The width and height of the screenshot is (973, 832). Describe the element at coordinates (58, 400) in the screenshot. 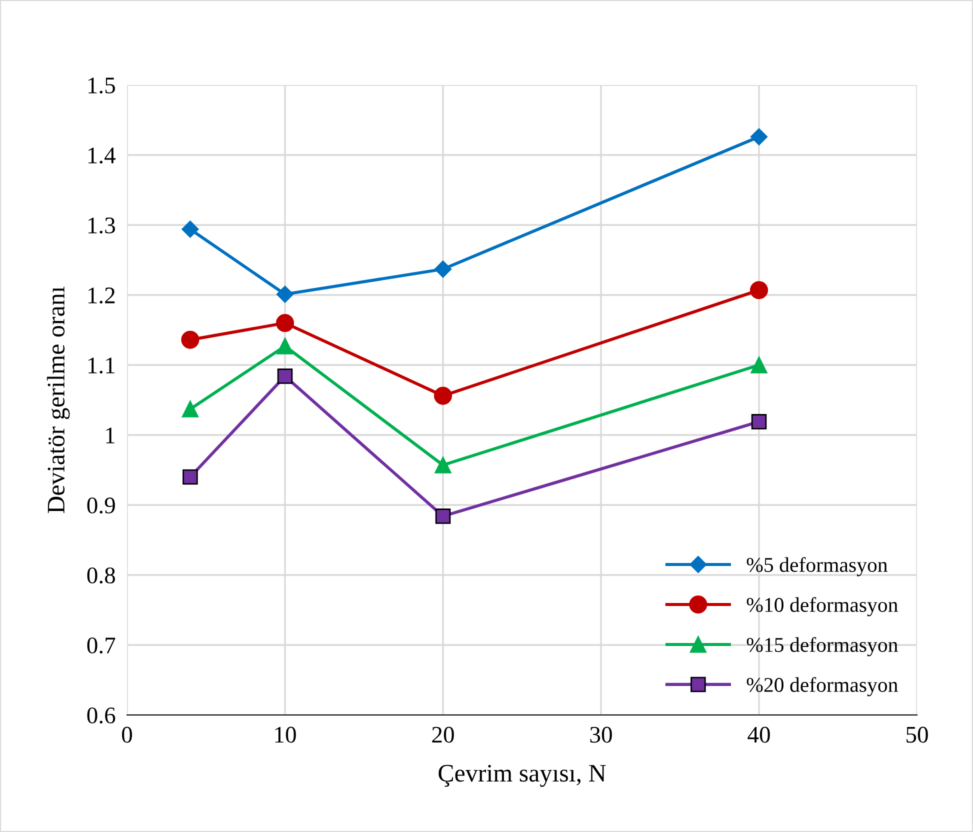

I see `y-axis-title: Deviatör gerilme oranı` at that location.